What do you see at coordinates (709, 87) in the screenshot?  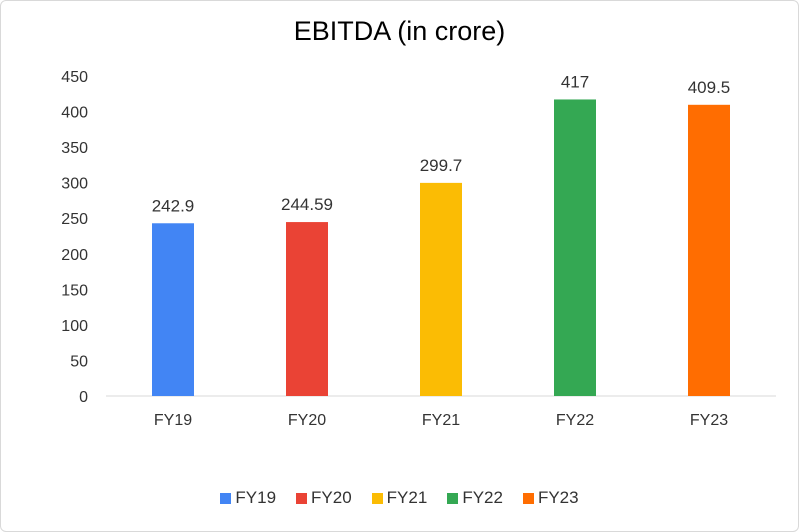 I see `data-label: 409.5` at bounding box center [709, 87].